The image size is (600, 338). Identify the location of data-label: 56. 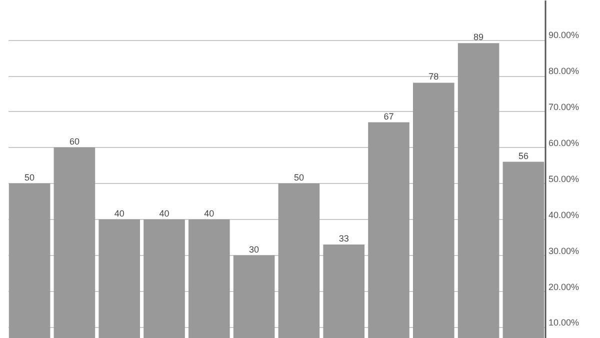
(523, 155).